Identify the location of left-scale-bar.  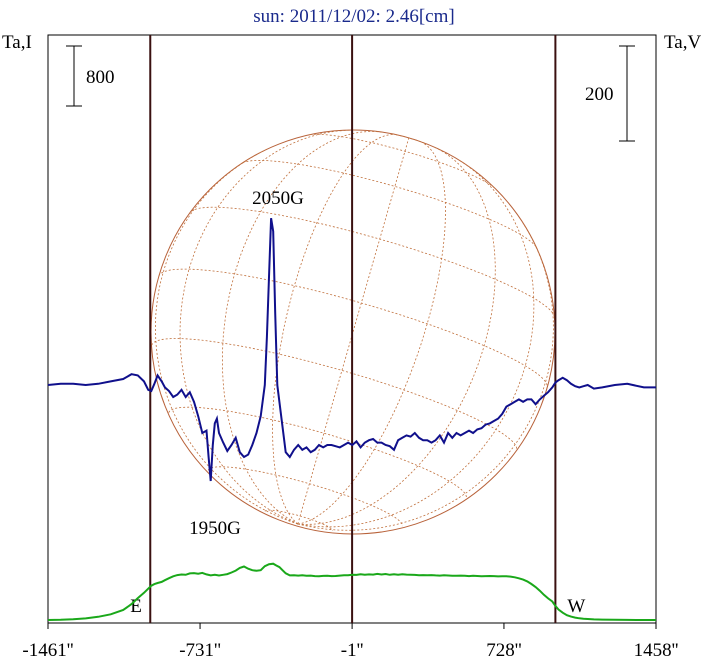
(74, 76).